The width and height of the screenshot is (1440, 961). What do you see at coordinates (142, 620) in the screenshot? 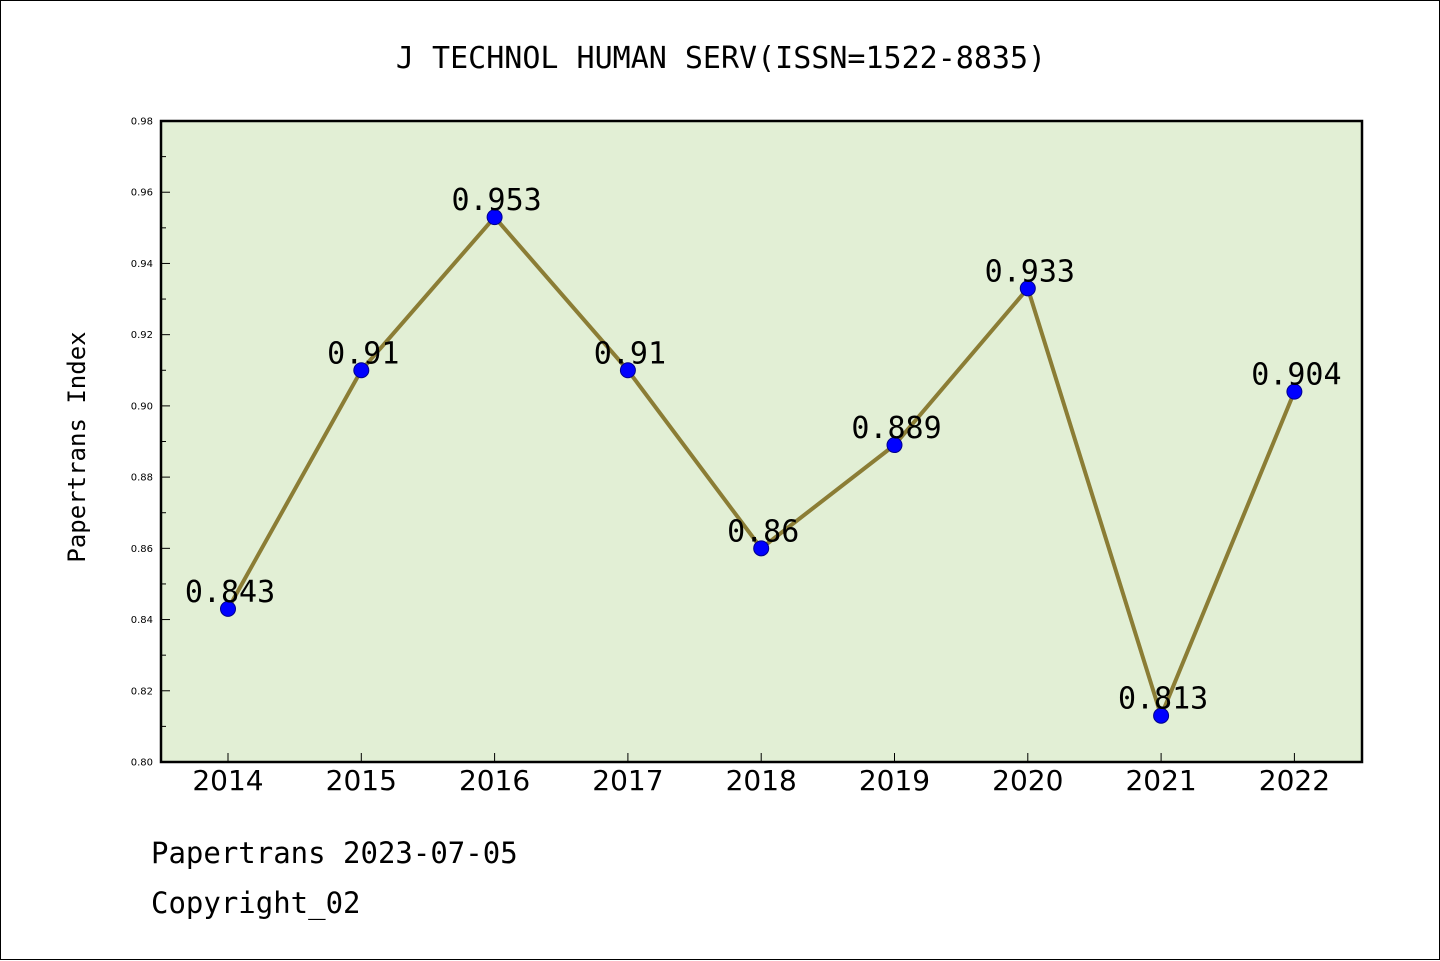
I see `y-tick-label: 0.84` at bounding box center [142, 620].